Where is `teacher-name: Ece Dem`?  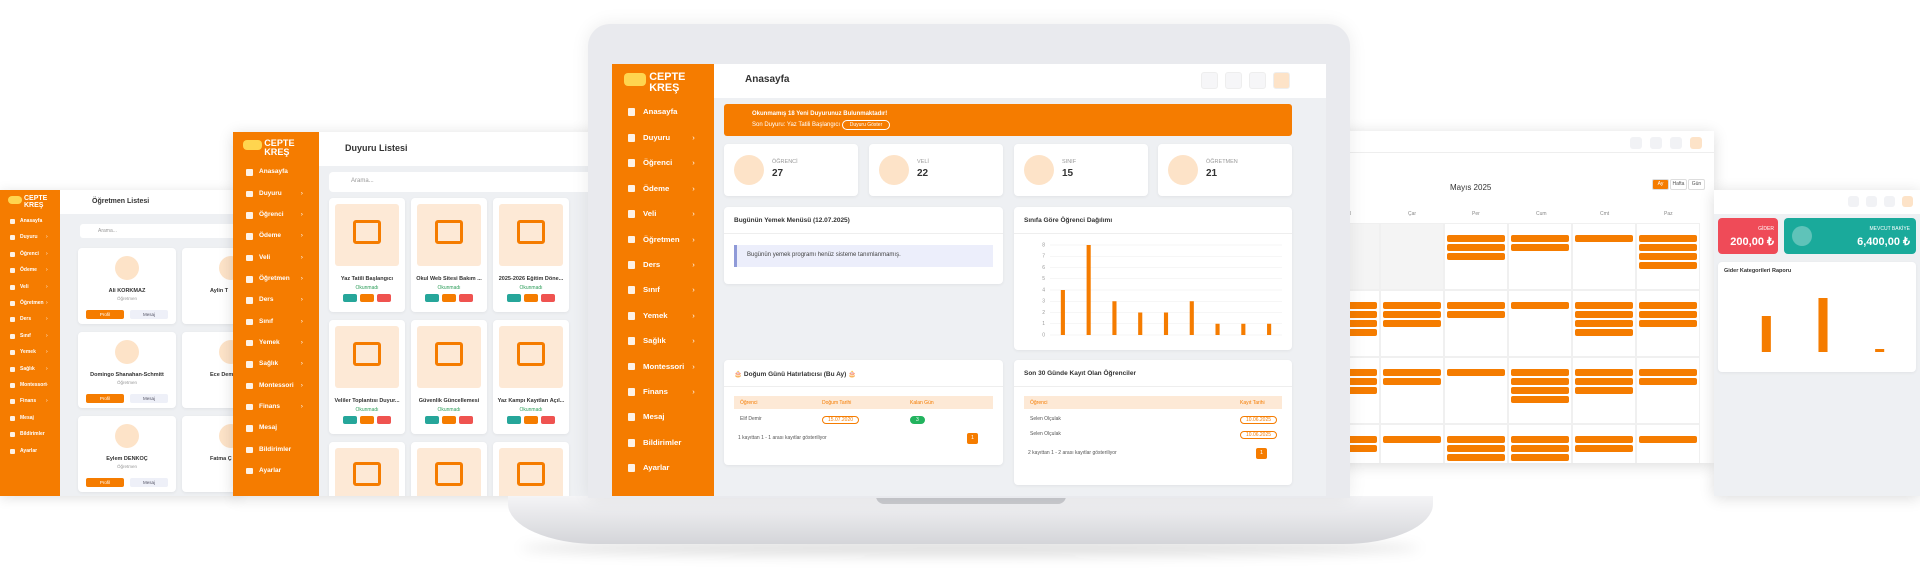
teacher-name: Ece Dem is located at coordinates (222, 375).